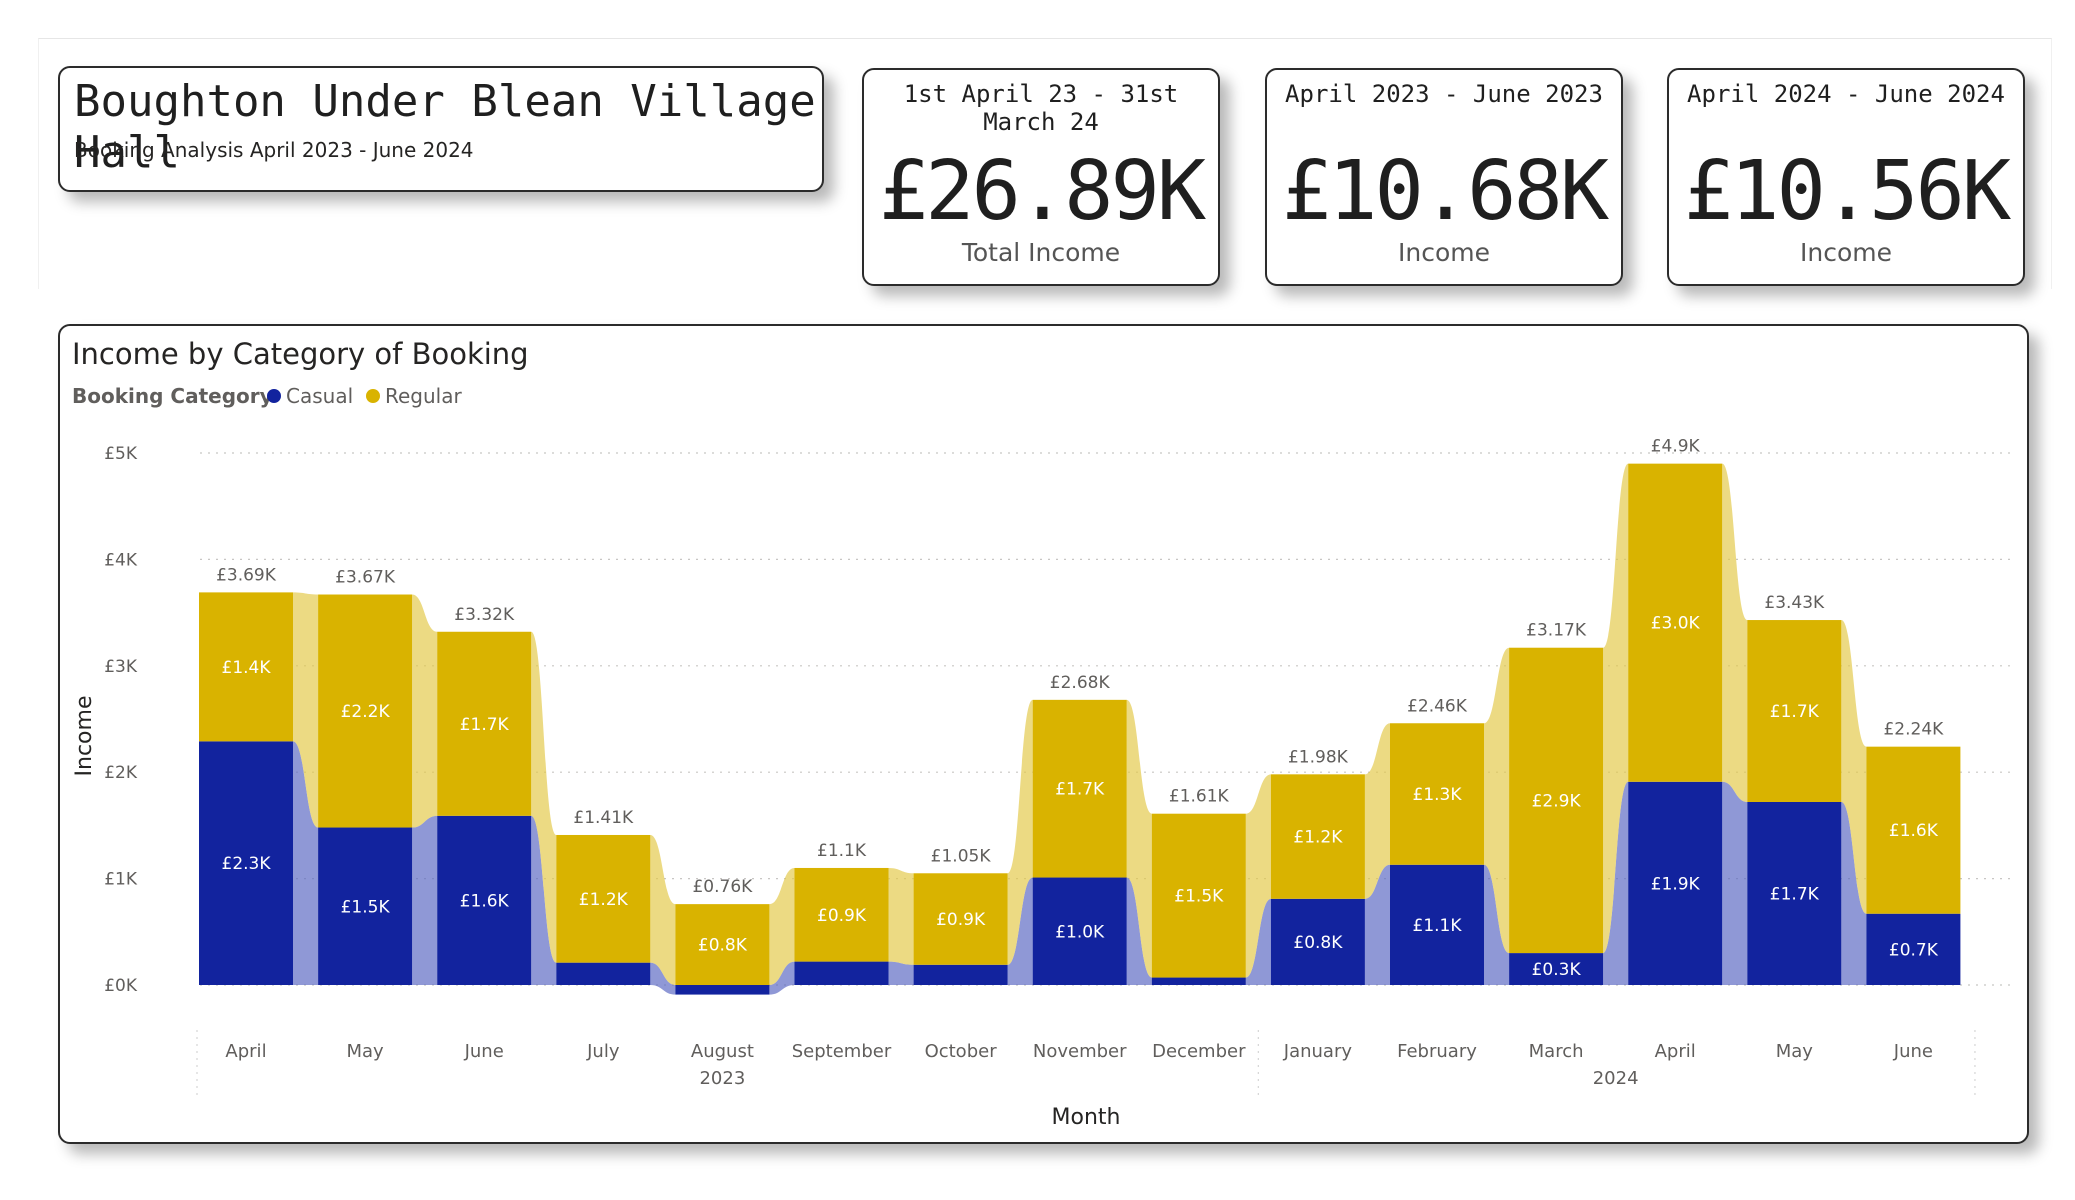 The image size is (2075, 1200). Describe the element at coordinates (1676, 884) in the screenshot. I see `casual-value-label: £1.9K` at that location.